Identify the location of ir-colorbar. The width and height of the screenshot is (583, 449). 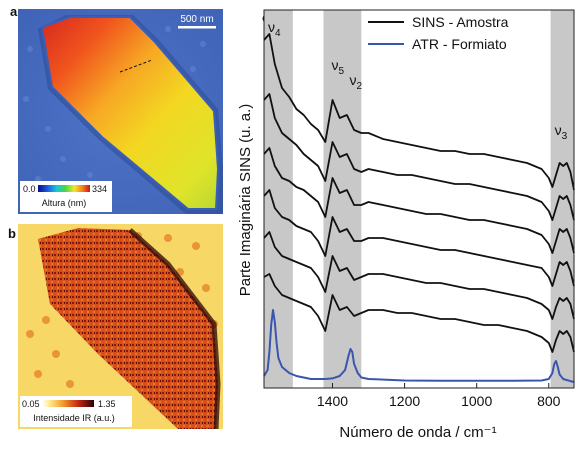
(68, 403).